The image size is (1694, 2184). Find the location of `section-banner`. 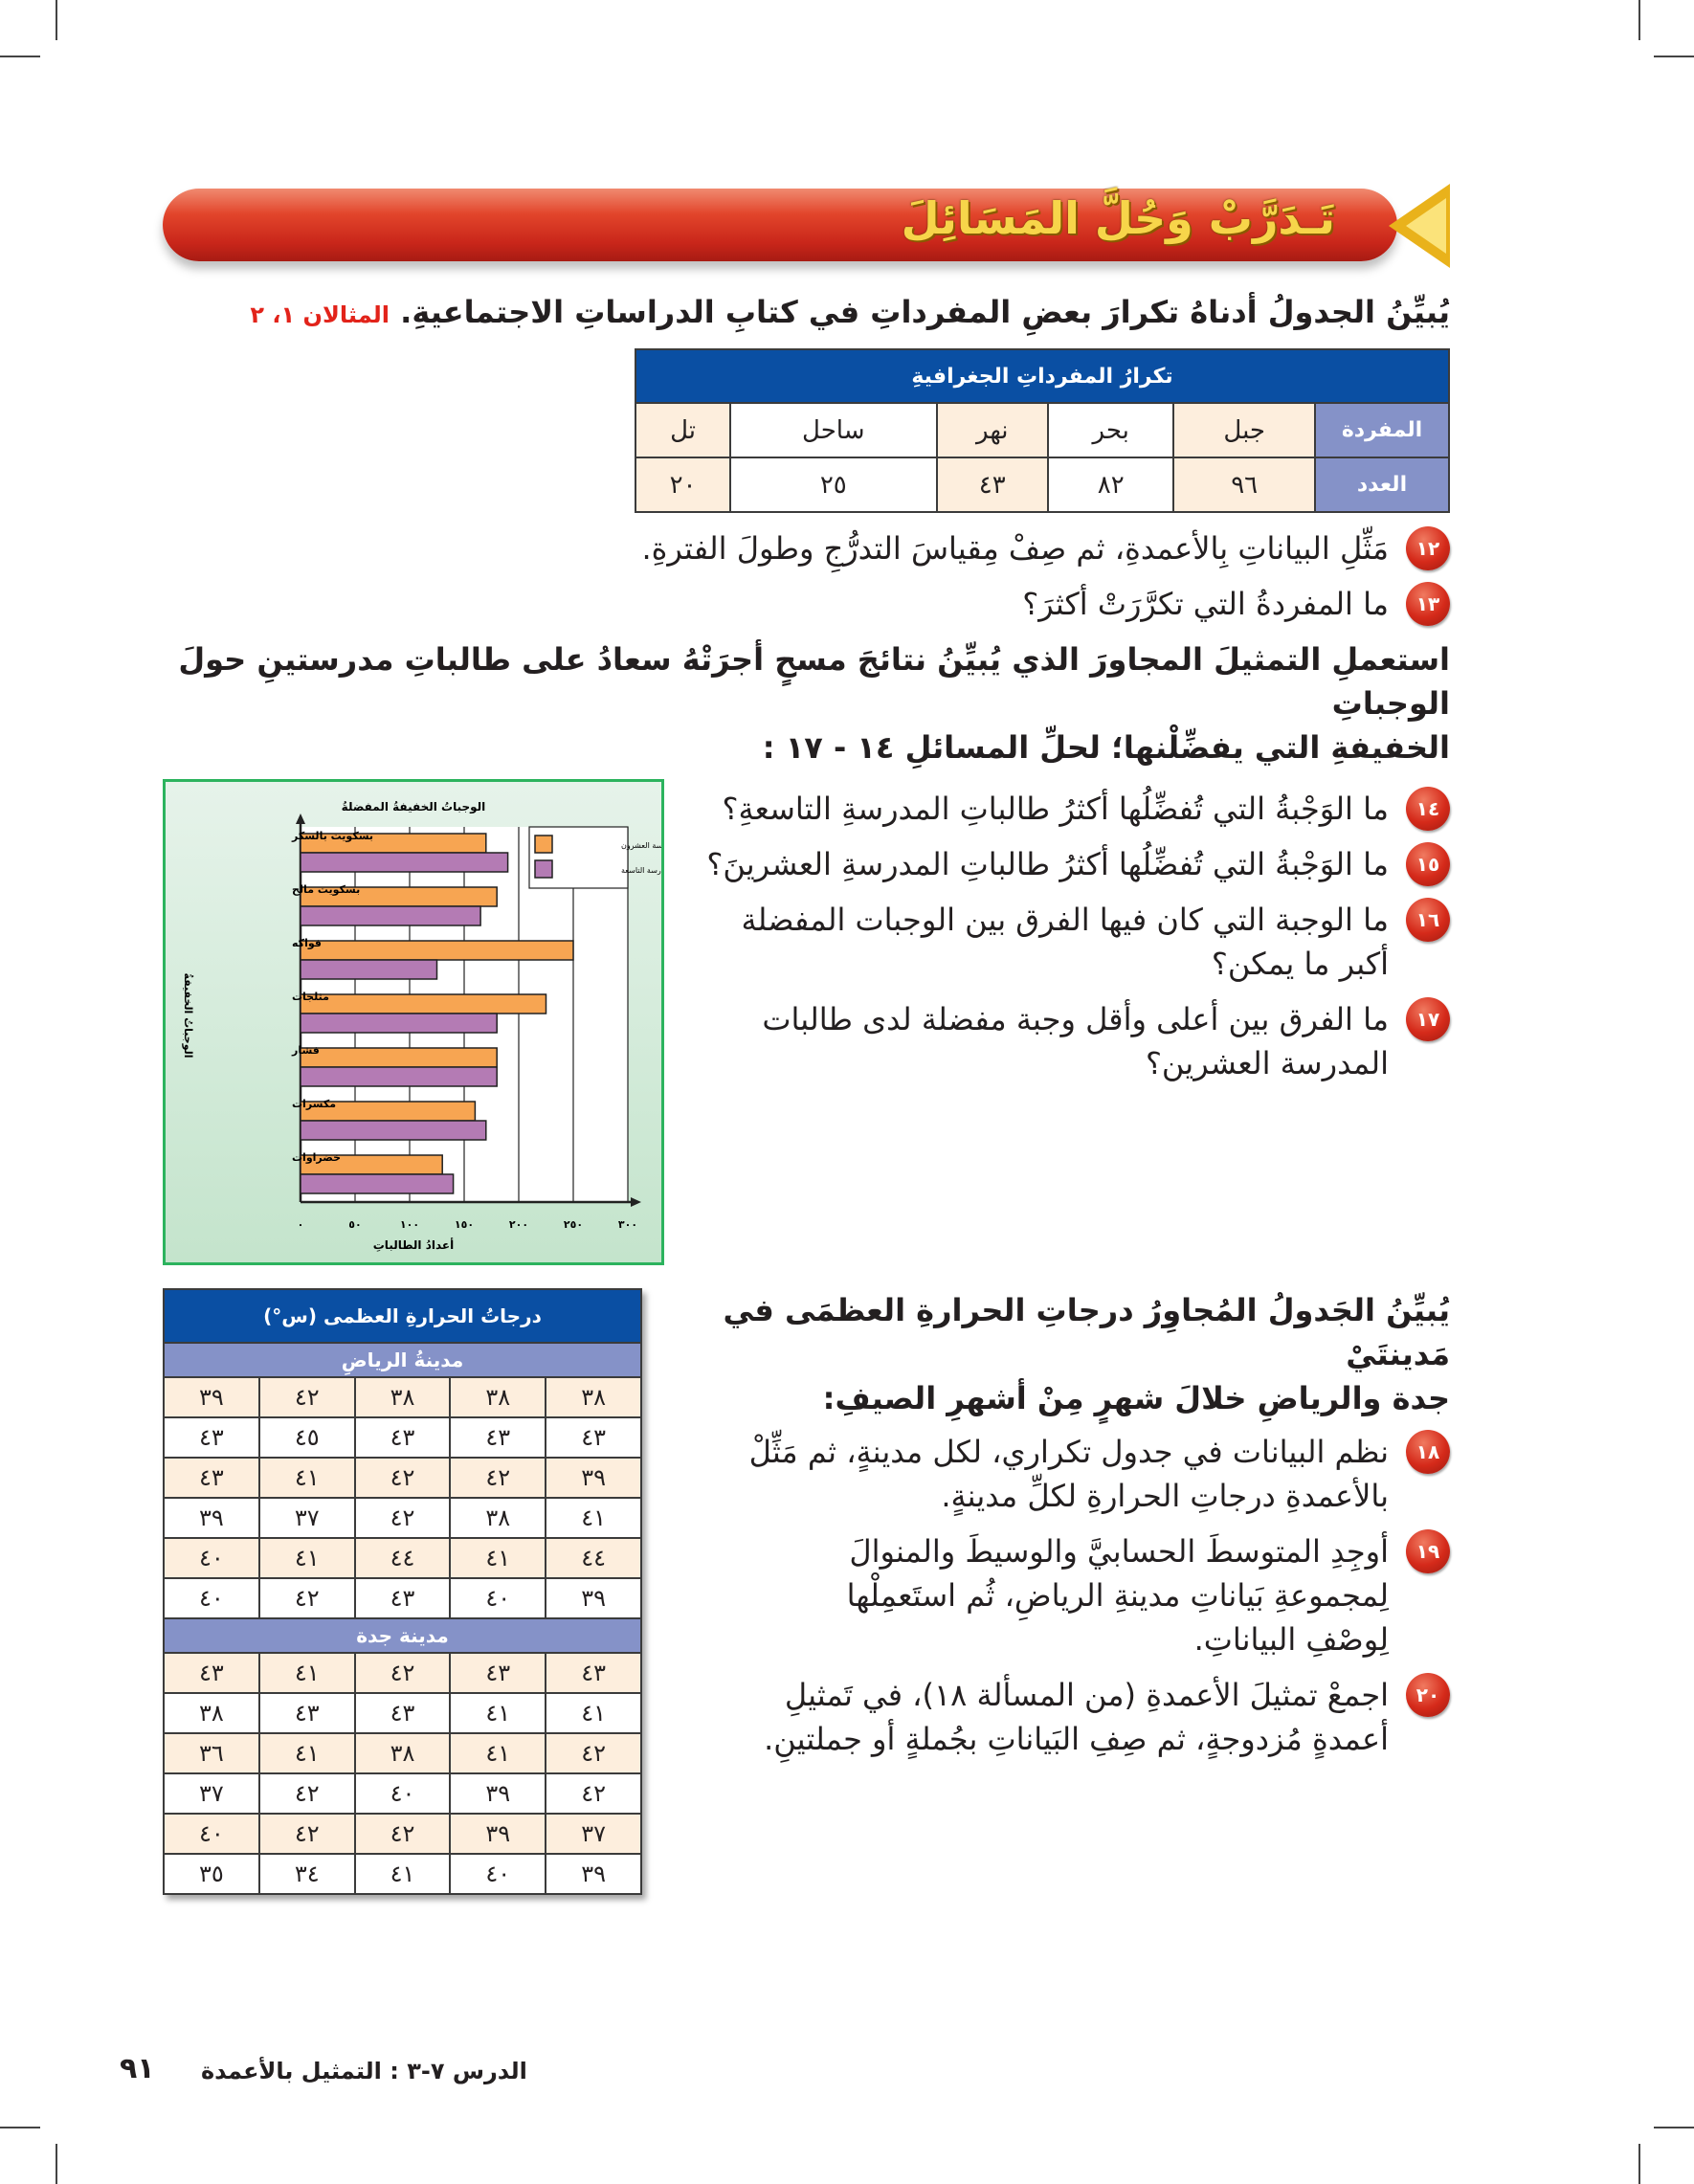

section-banner is located at coordinates (780, 225).